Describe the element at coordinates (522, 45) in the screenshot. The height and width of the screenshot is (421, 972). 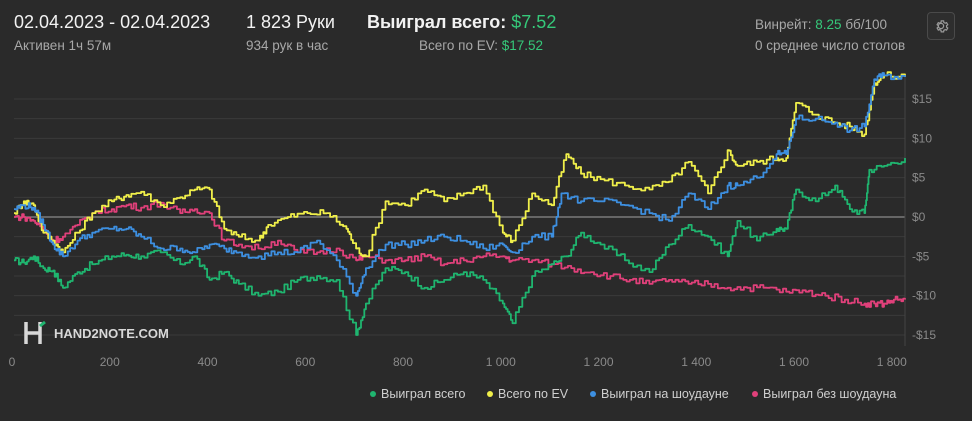
I see `ev-total-value: $17.52` at that location.